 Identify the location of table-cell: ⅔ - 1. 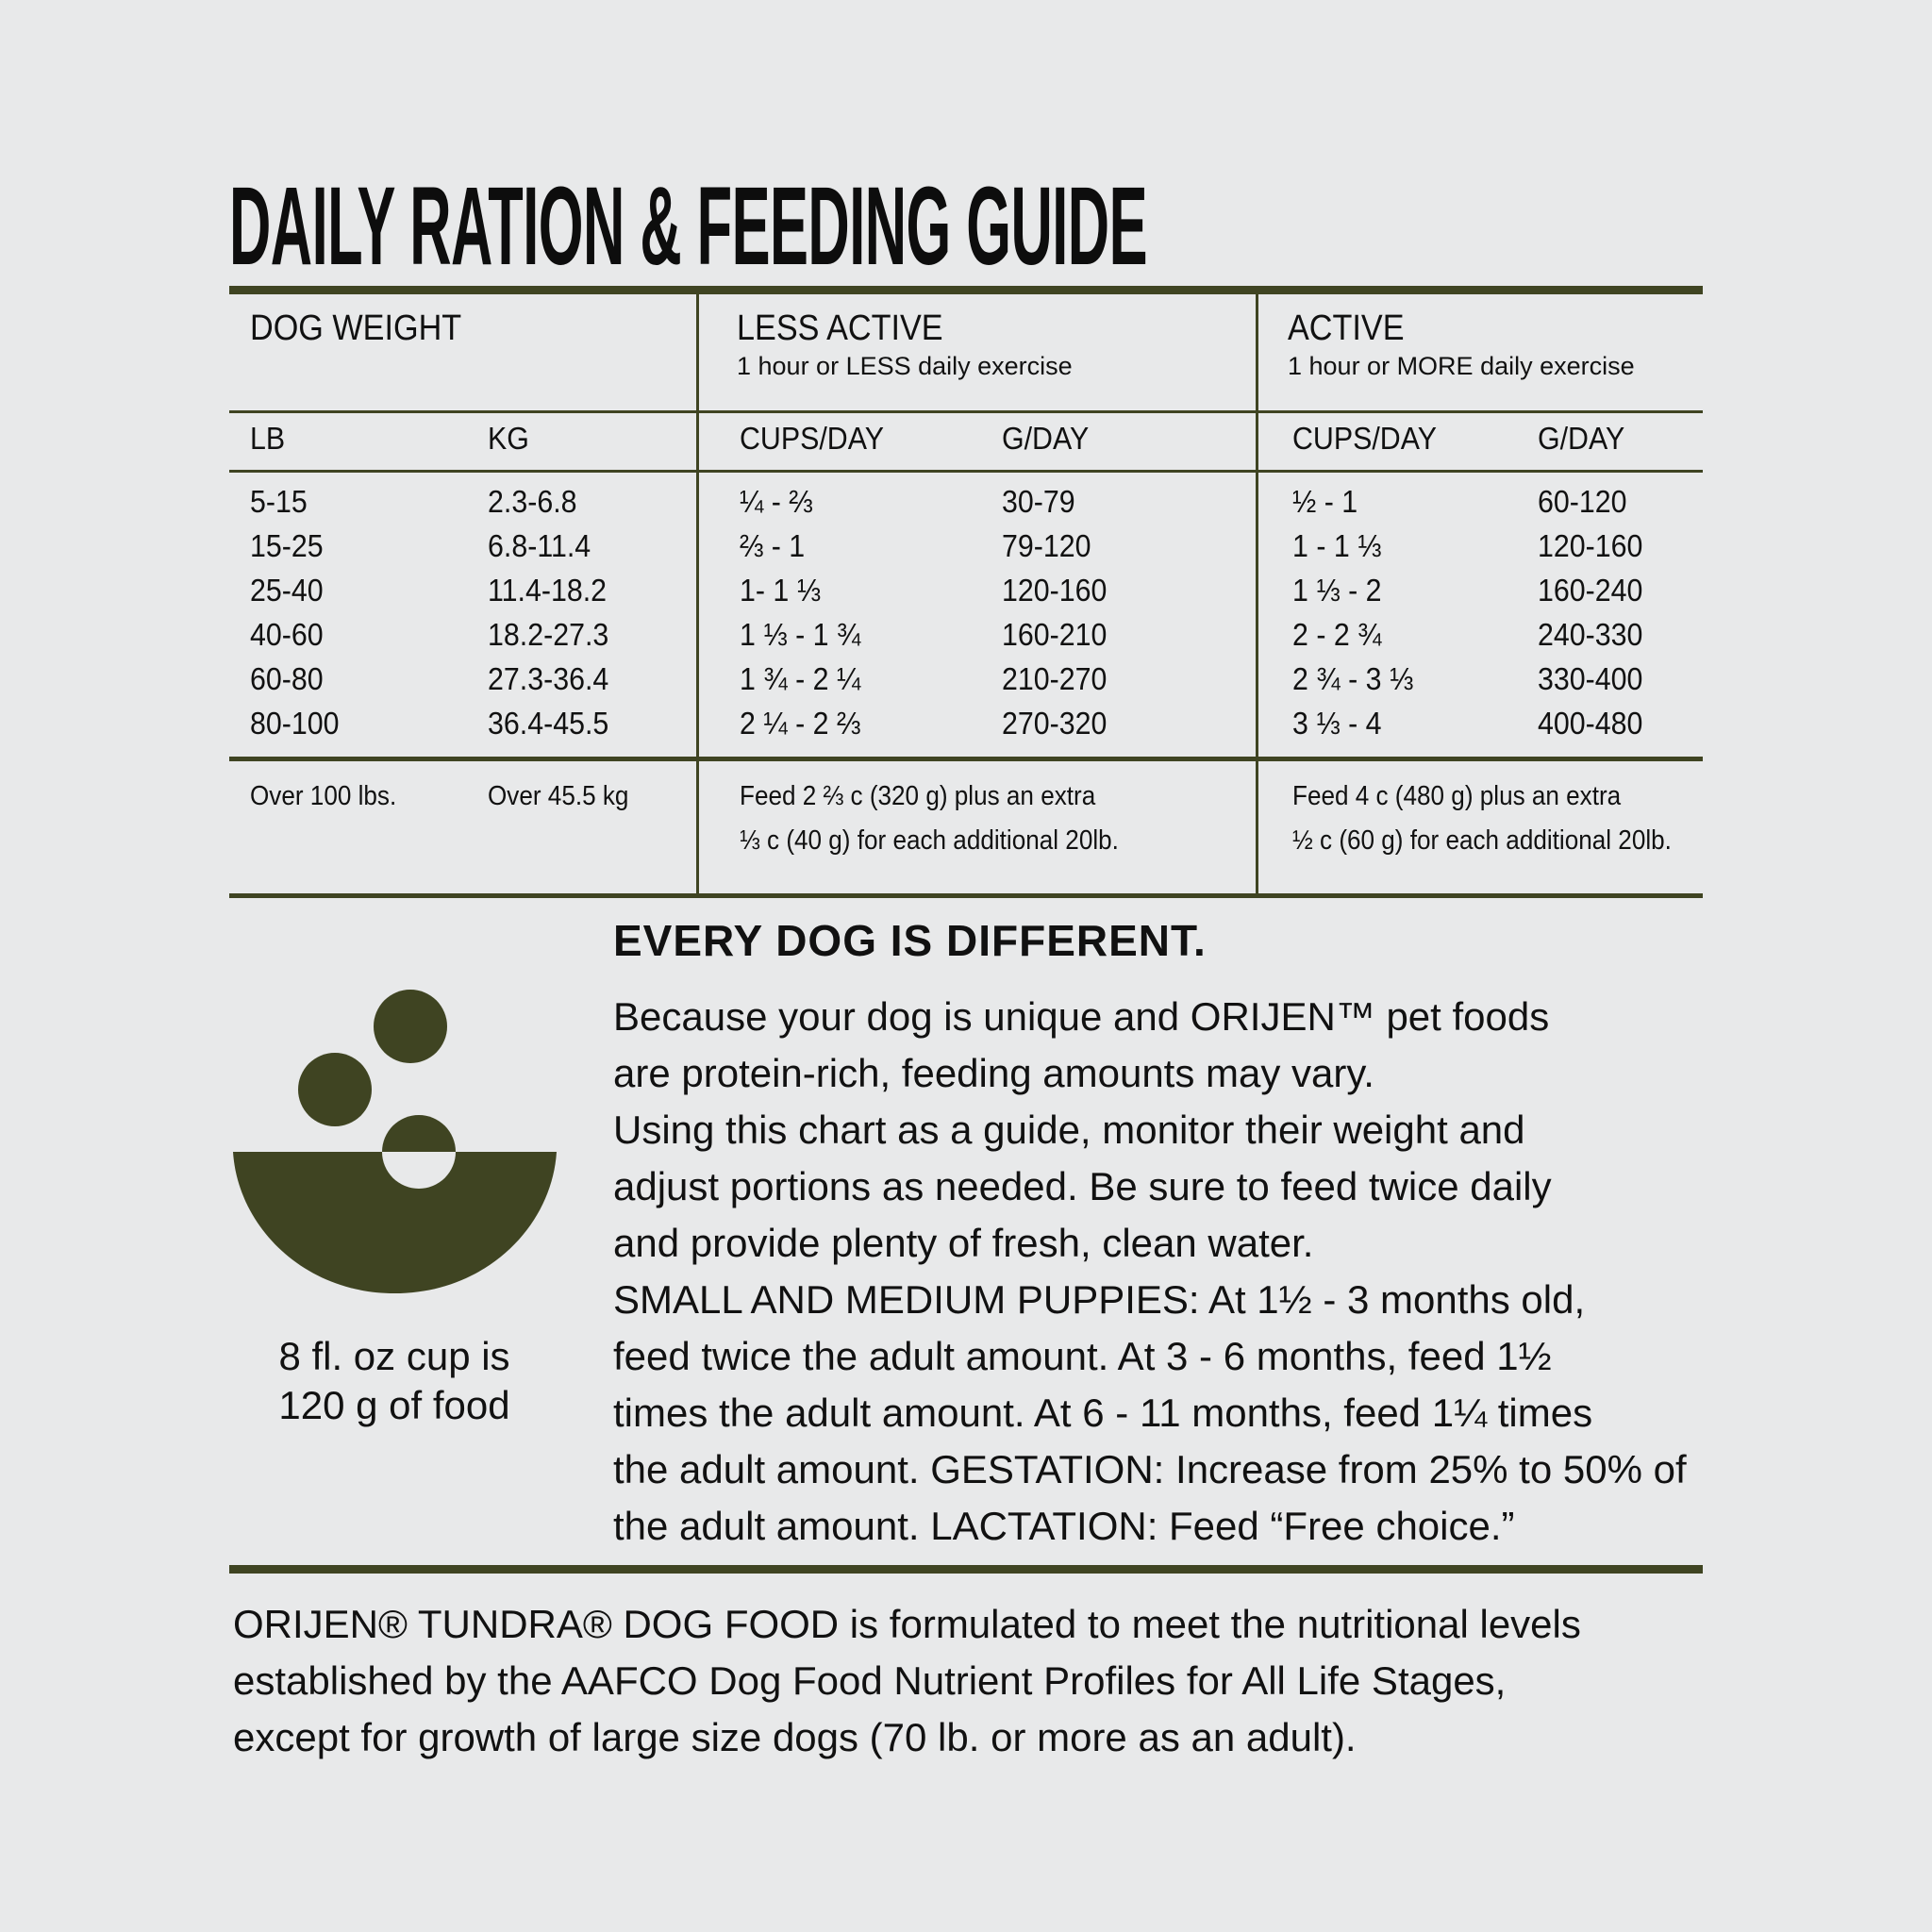
(773, 545).